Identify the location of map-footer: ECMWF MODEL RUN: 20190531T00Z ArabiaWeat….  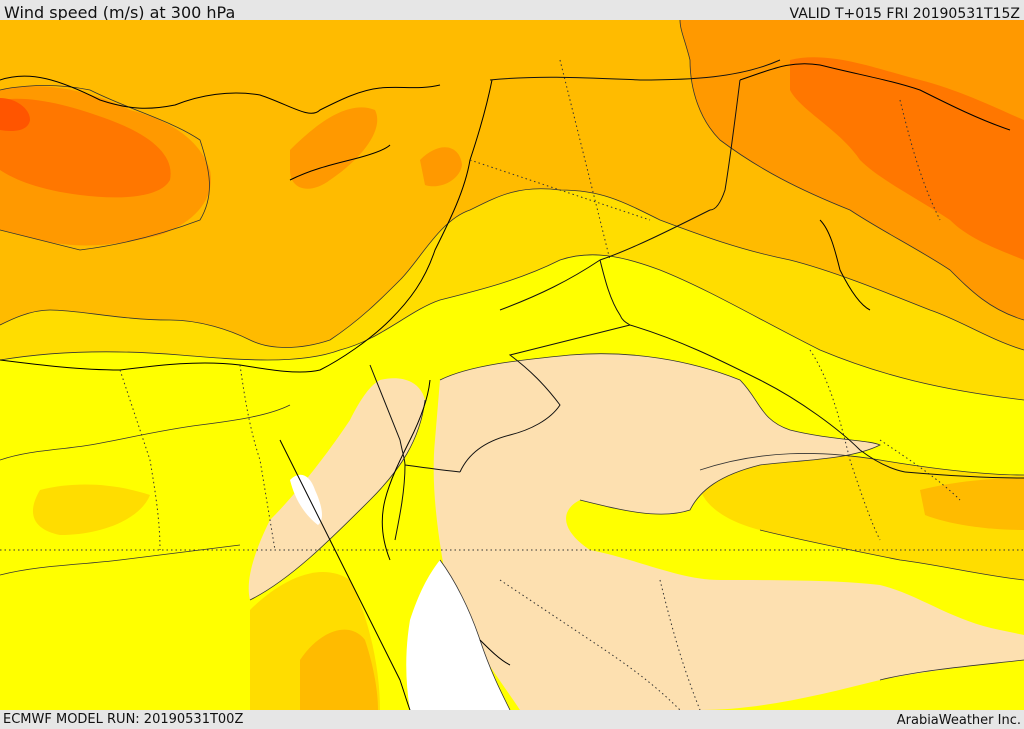
(512, 720).